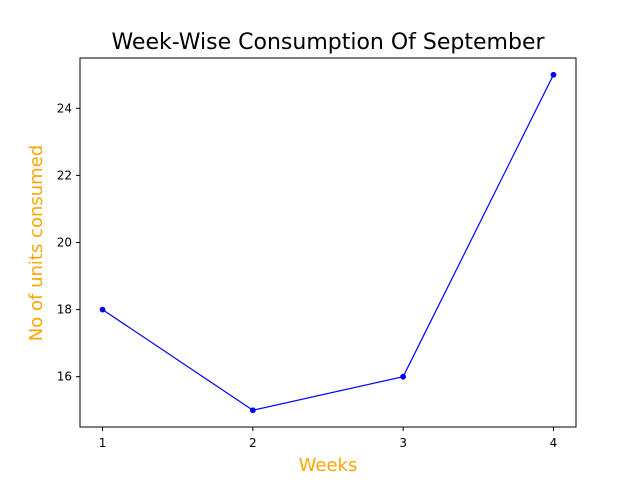 This screenshot has height=480, width=640. What do you see at coordinates (103, 443) in the screenshot?
I see `x-tick-label: 1` at bounding box center [103, 443].